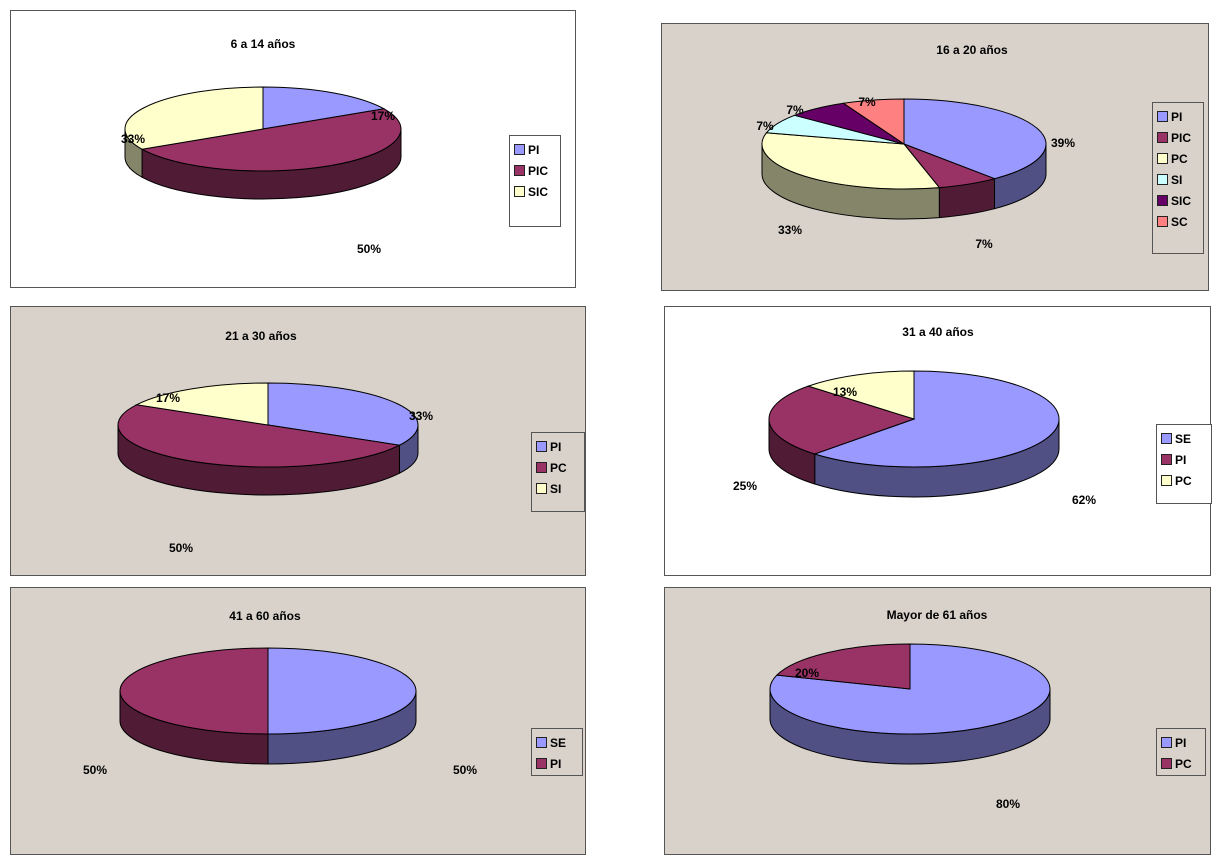 The image size is (1214, 856). I want to click on pie-chart-panel-41-a-60-a-os: 41 a 60 años 50% 50% SE PI, so click(298, 721).